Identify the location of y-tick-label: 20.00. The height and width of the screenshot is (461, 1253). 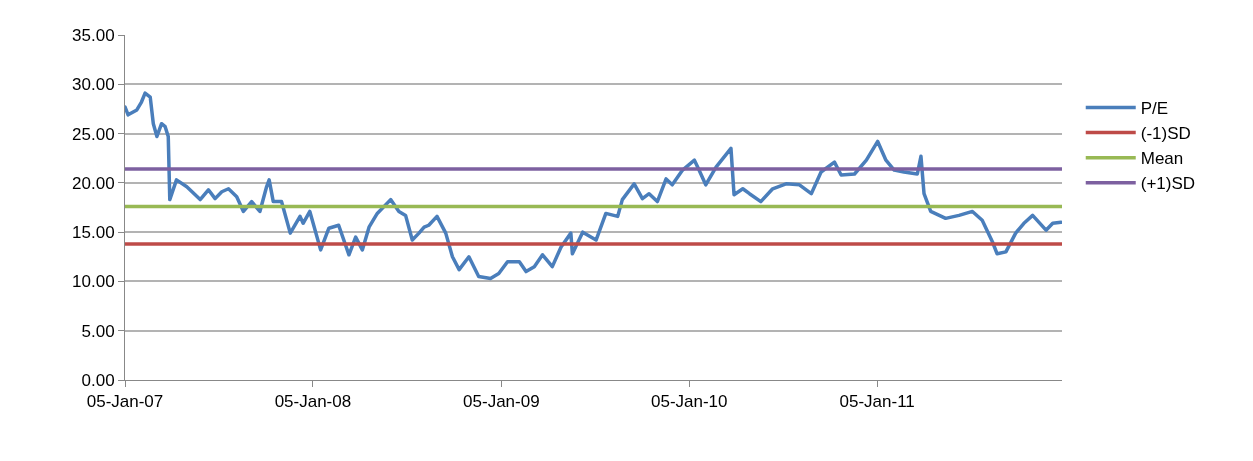
(93, 183).